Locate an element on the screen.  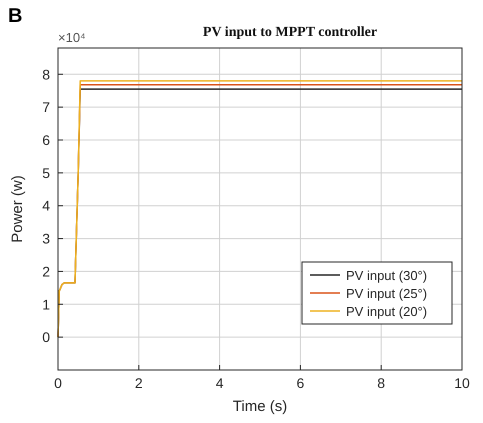
y-tick-label: 0 is located at coordinates (46, 337).